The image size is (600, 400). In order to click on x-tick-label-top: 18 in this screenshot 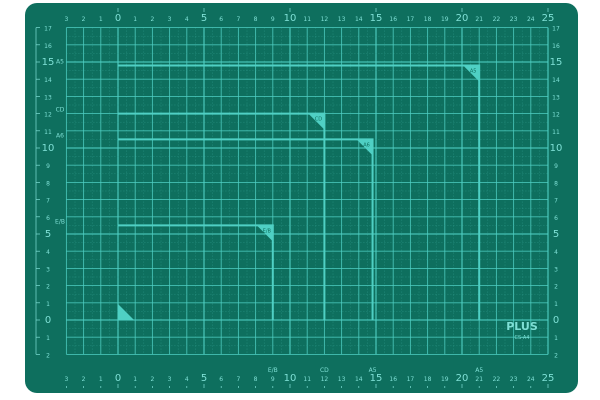, I will do `click(428, 19)`.